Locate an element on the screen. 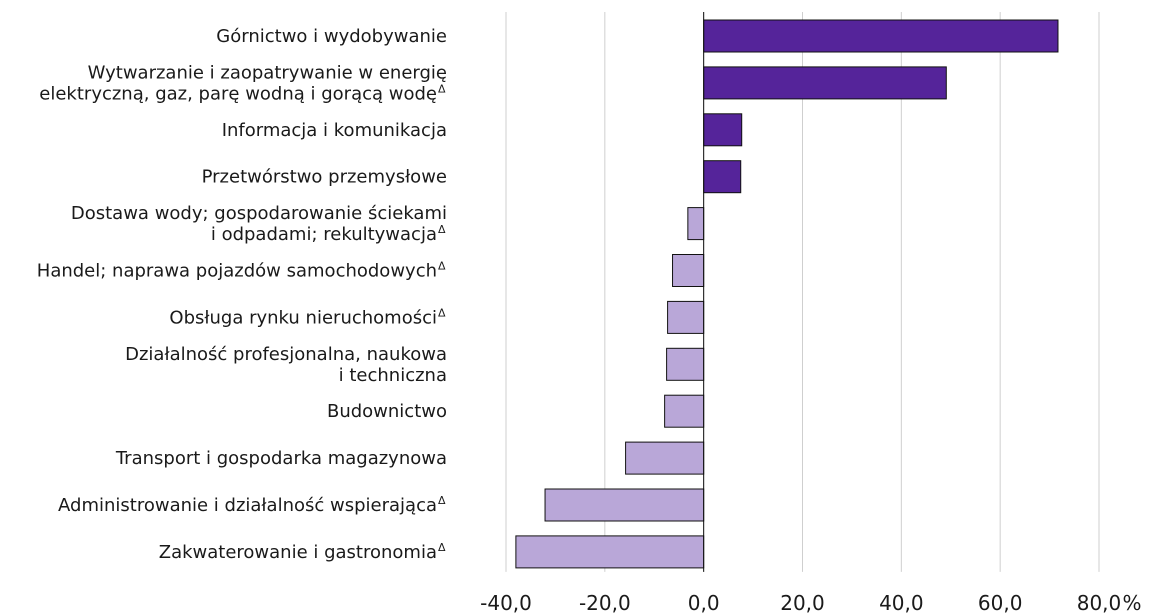  label-line: Informacja i komunikacja is located at coordinates (334, 130).